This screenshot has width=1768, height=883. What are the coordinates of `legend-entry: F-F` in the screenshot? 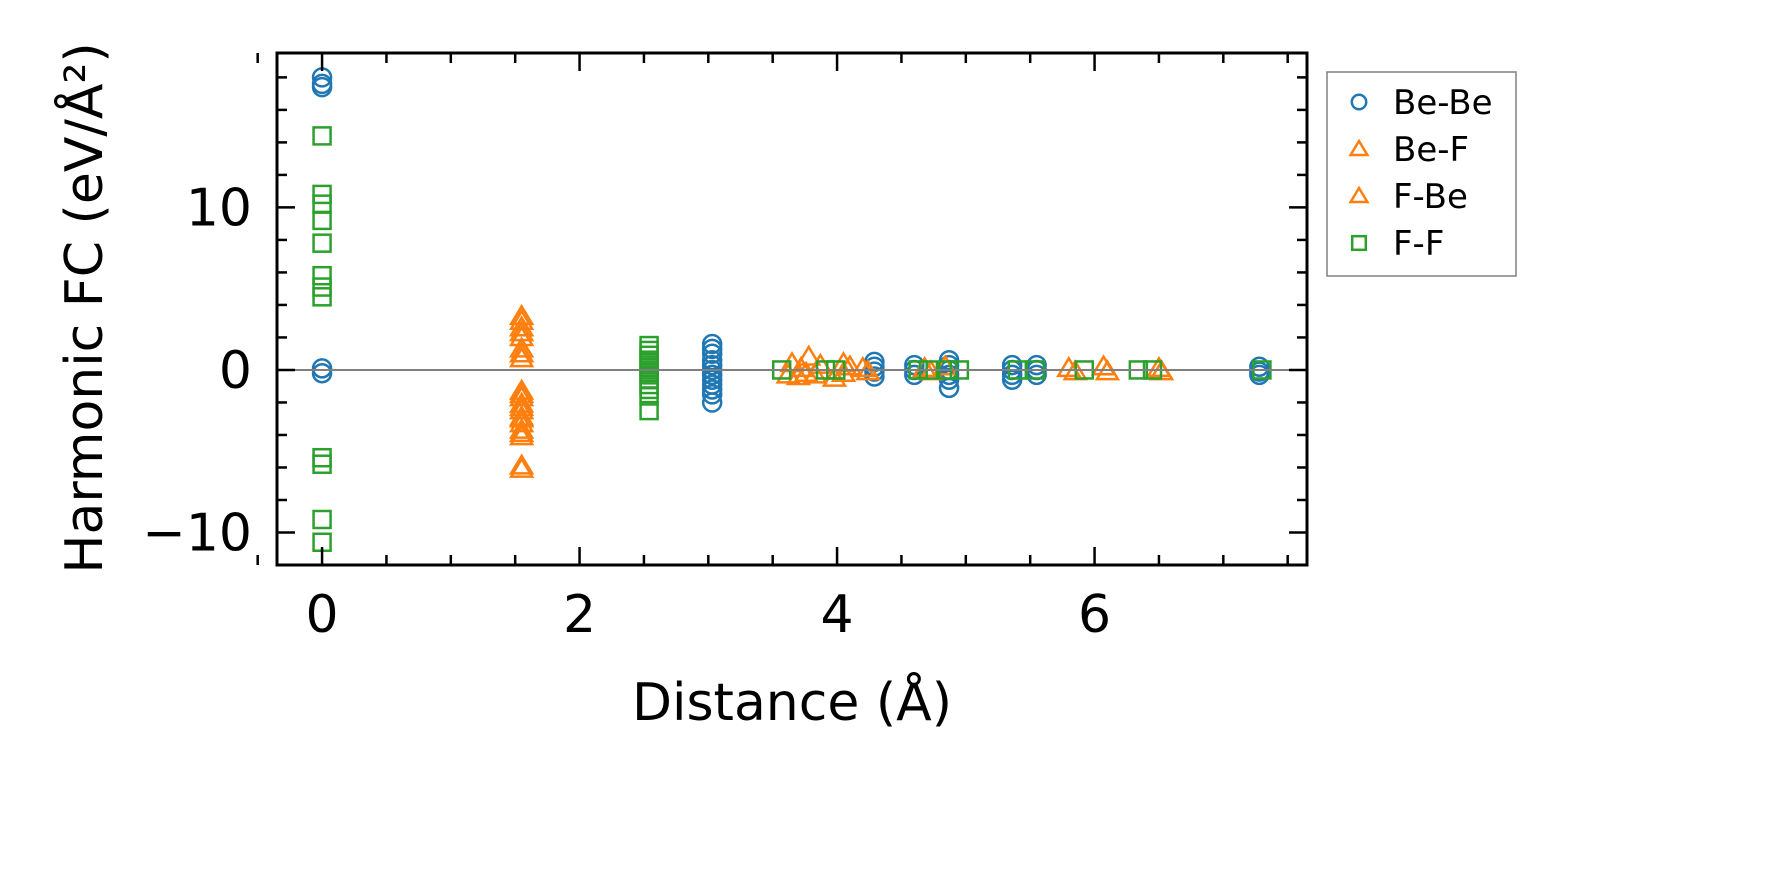 It's located at (1418, 244).